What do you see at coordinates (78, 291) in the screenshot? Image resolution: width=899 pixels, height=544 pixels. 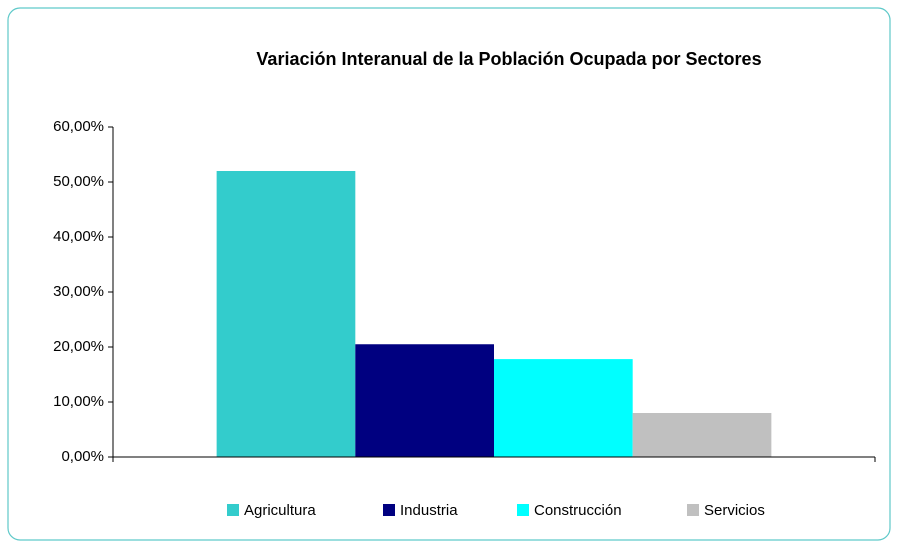 I see `y-tick-label: 30,00%` at bounding box center [78, 291].